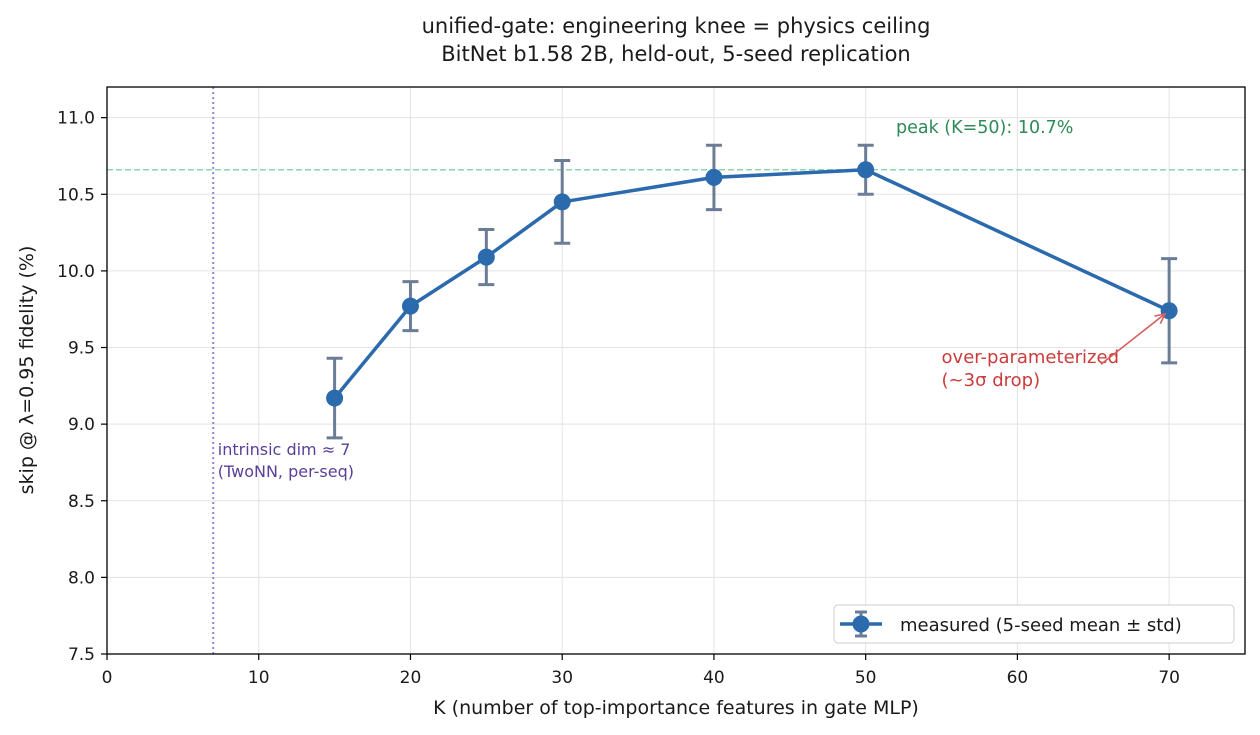 This screenshot has width=1260, height=735. Describe the element at coordinates (76, 272) in the screenshot. I see `y-tick-label: 10.0` at that location.